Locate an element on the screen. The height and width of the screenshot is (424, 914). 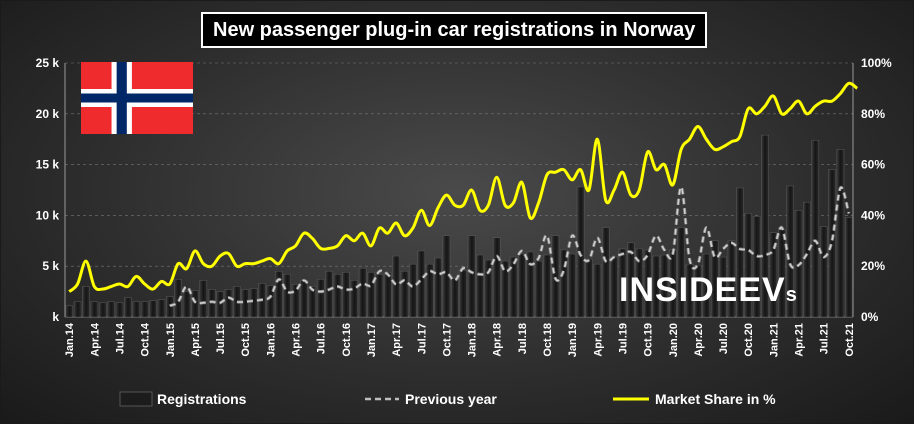
x-tick-label: Oct.20 is located at coordinates (749, 340).